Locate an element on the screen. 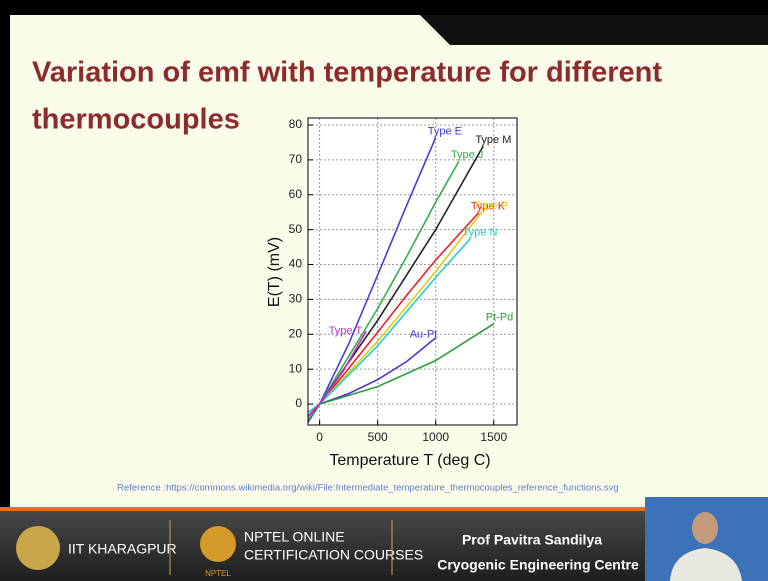 This screenshot has width=768, height=581. header-wedge is located at coordinates (594, 30).